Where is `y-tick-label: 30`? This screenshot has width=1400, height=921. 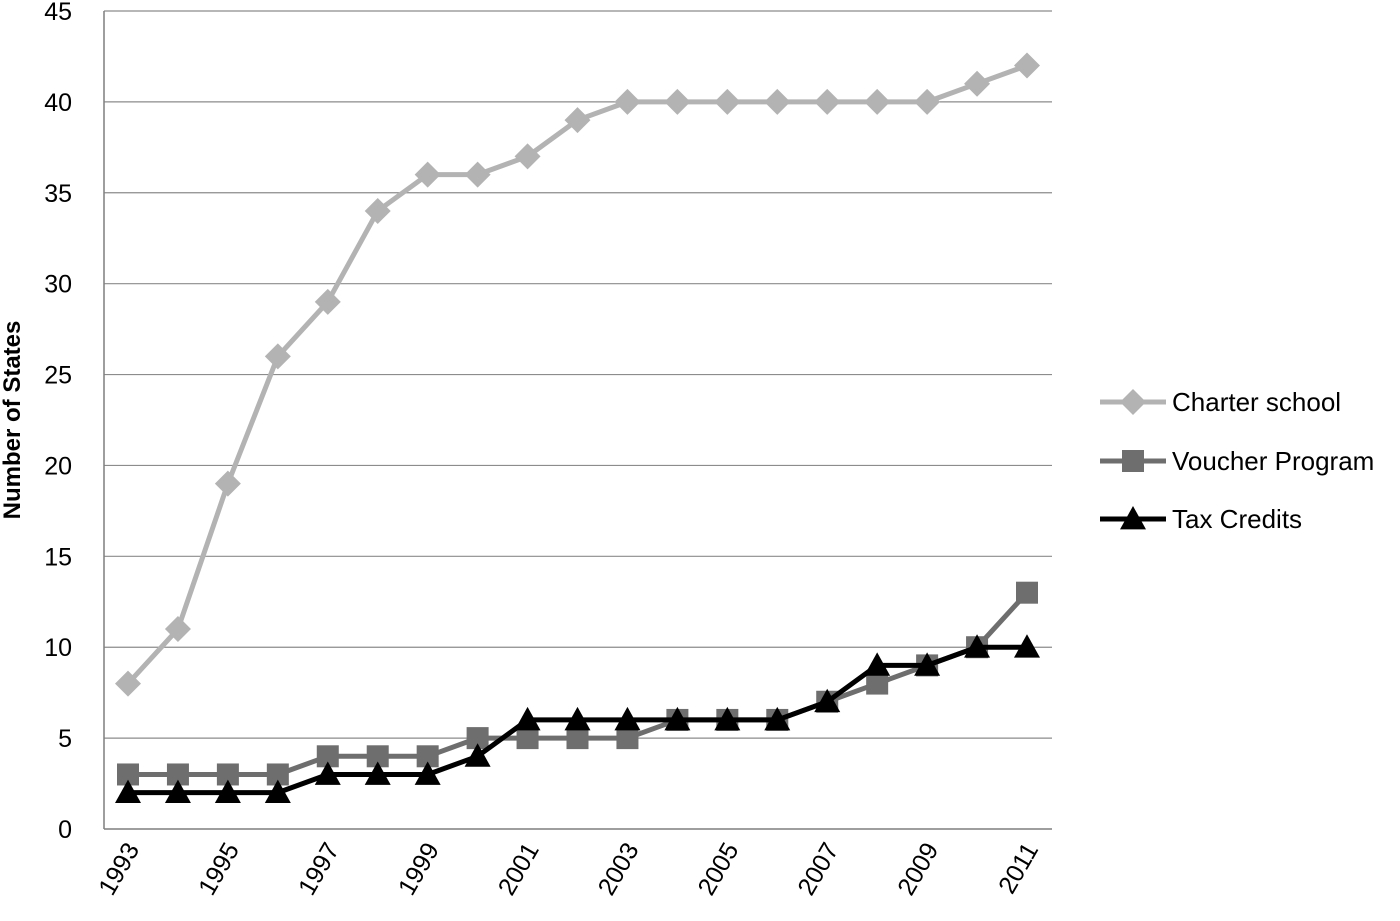
y-tick-label: 30 is located at coordinates (58, 285).